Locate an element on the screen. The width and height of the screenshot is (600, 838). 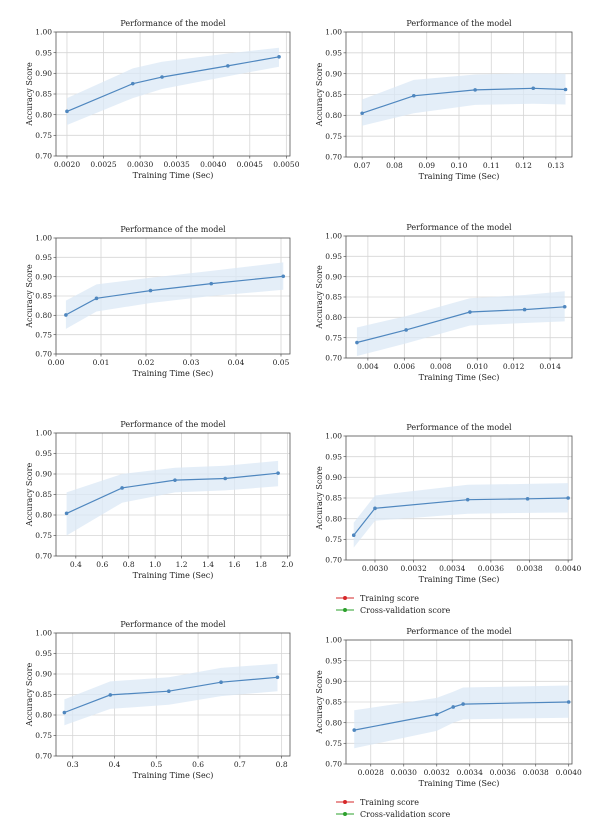
legend-label: Cross-validation score is located at coordinates (405, 610).